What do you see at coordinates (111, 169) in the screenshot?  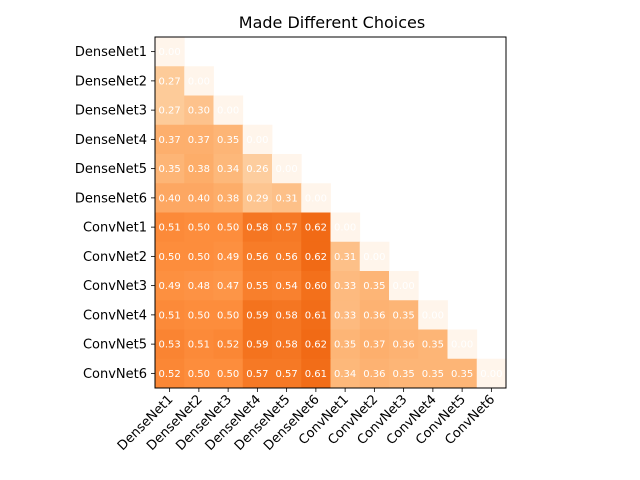 I see `y-tick-label: DenseNet5` at bounding box center [111, 169].